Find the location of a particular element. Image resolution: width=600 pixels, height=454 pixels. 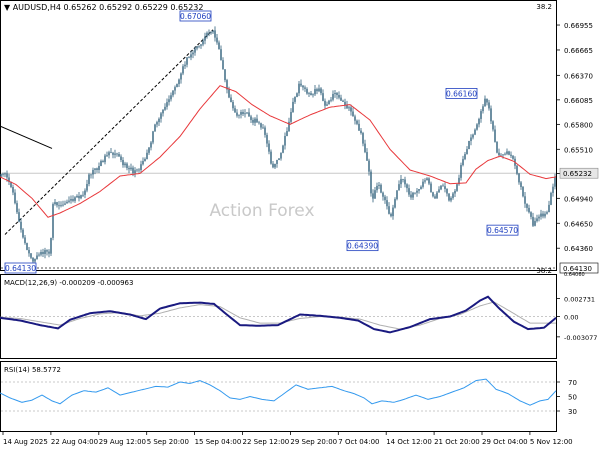

price-tick-label: 0.64940 is located at coordinates (578, 199).